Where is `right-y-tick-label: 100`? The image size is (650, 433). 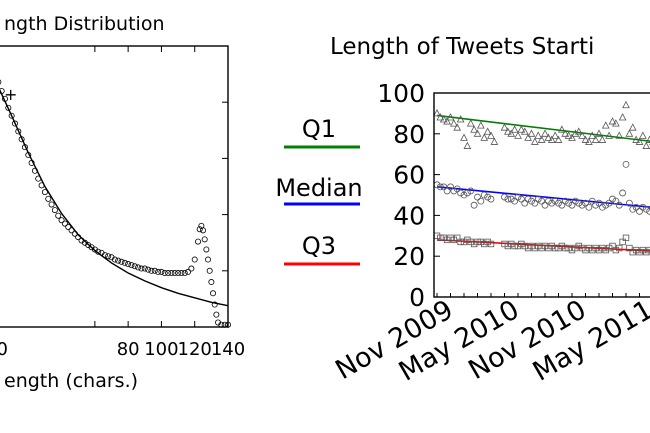 right-y-tick-label: 100 is located at coordinates (401, 93).